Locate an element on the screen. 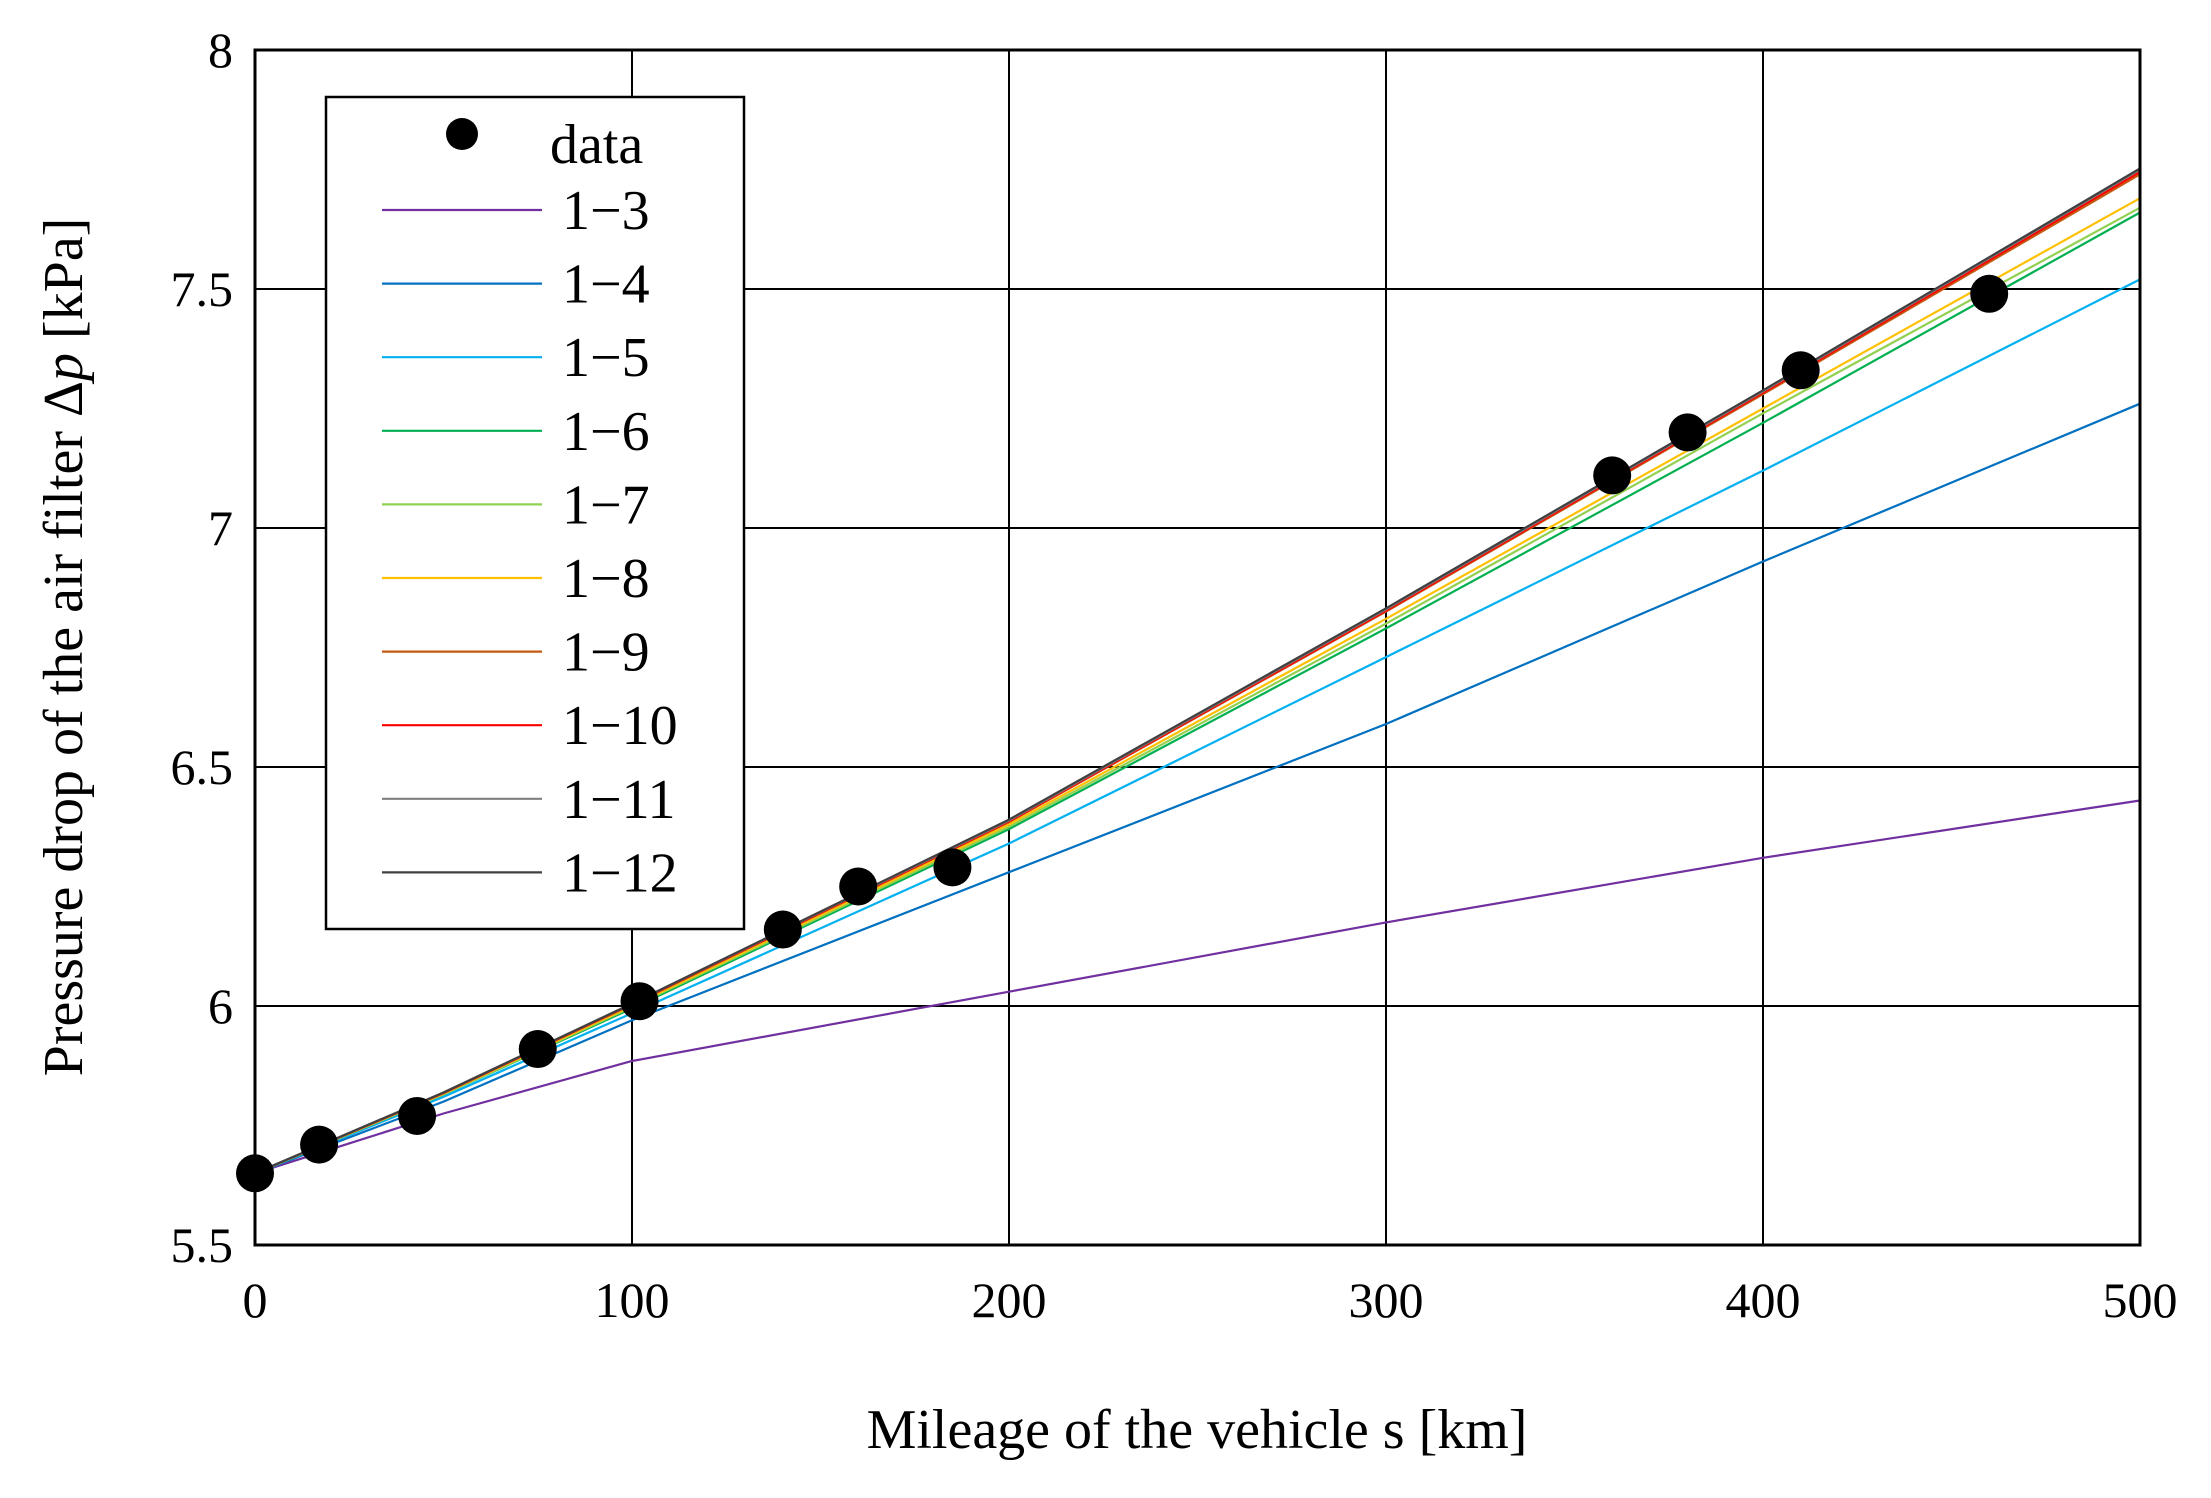 The image size is (2211, 1498). x-axis-title: Mileage of the vehicle s [km] is located at coordinates (1197, 1430).